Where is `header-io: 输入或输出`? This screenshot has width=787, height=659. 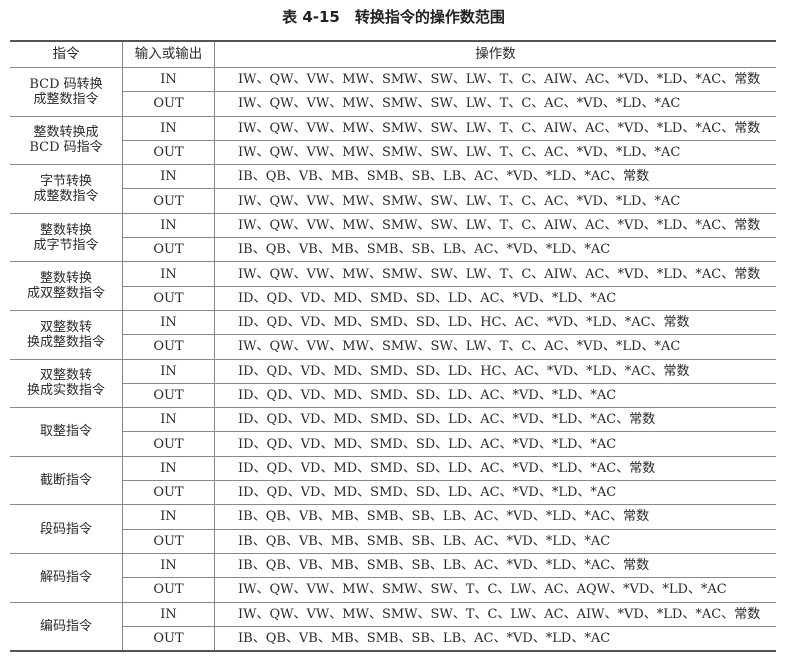
header-io: 输入或输出 is located at coordinates (168, 54).